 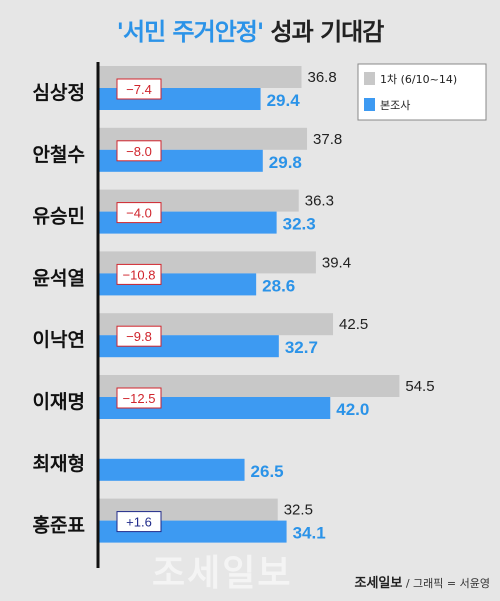 What do you see at coordinates (369, 104) in the screenshot?
I see `legend-swatch-series2` at bounding box center [369, 104].